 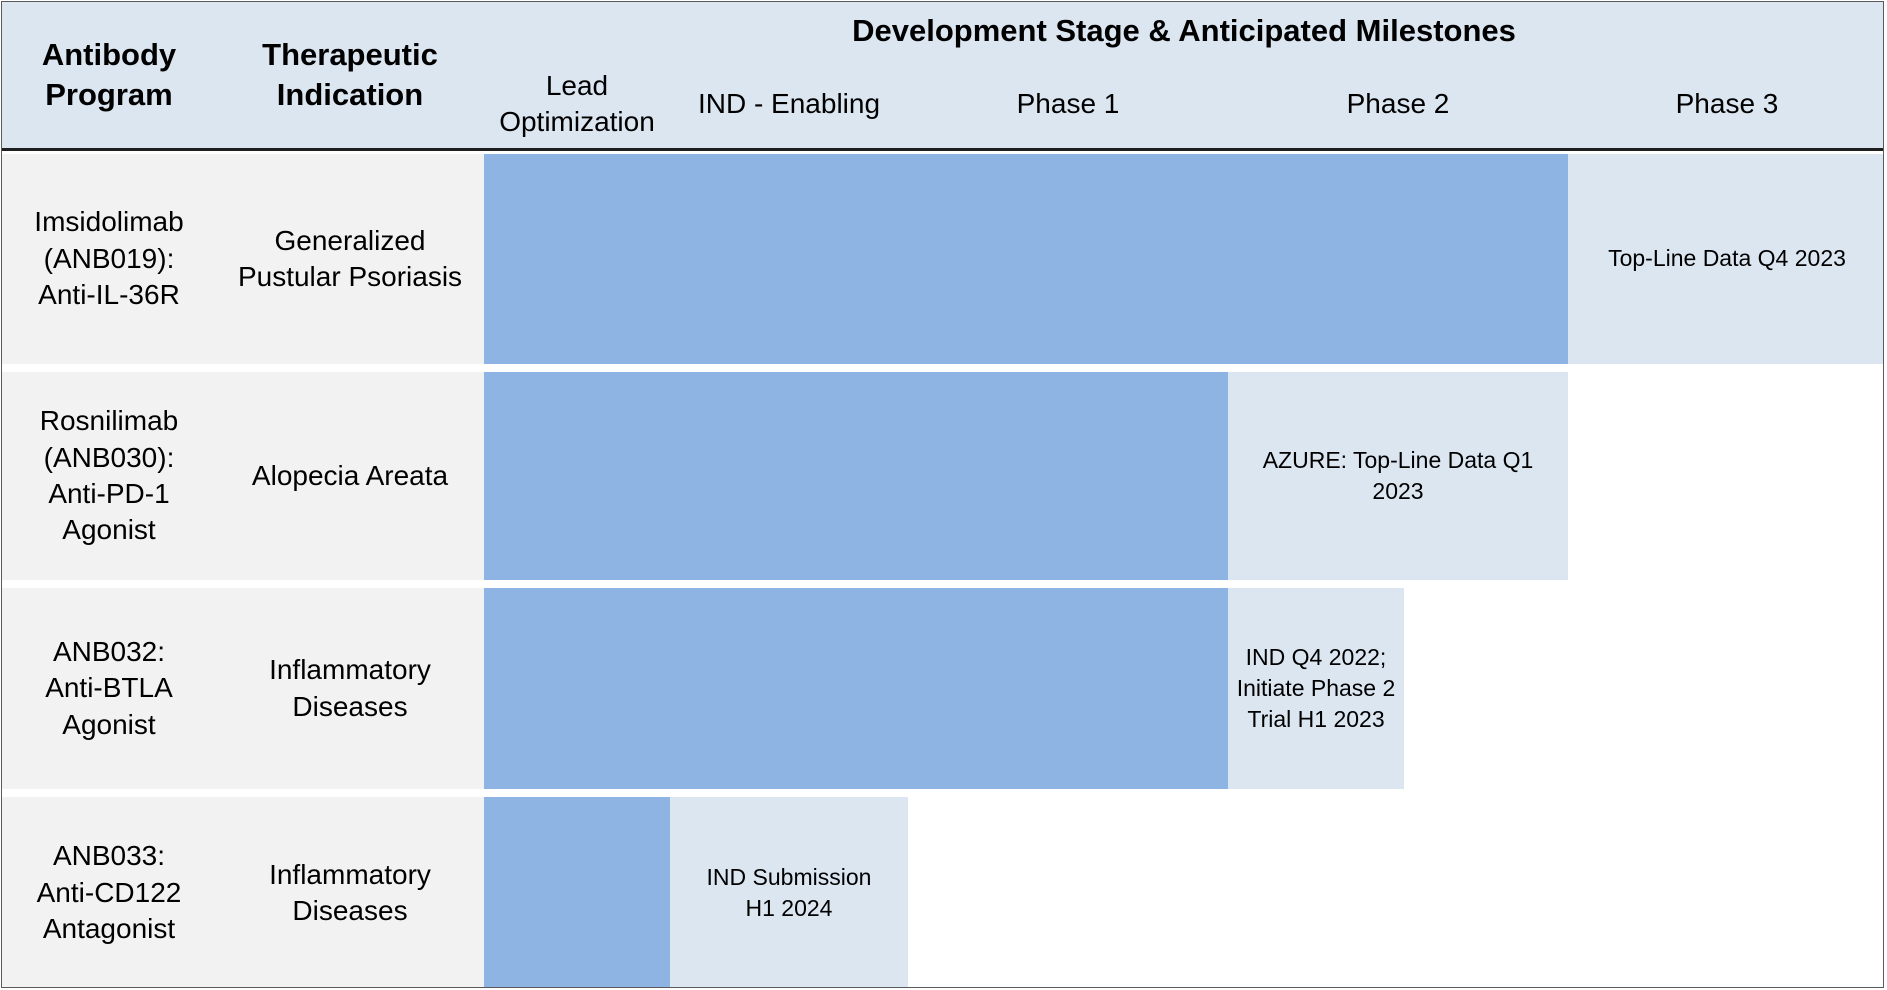 What do you see at coordinates (350, 74) in the screenshot?
I see `header-therapeutic-indication: Therapeutic Indication` at bounding box center [350, 74].